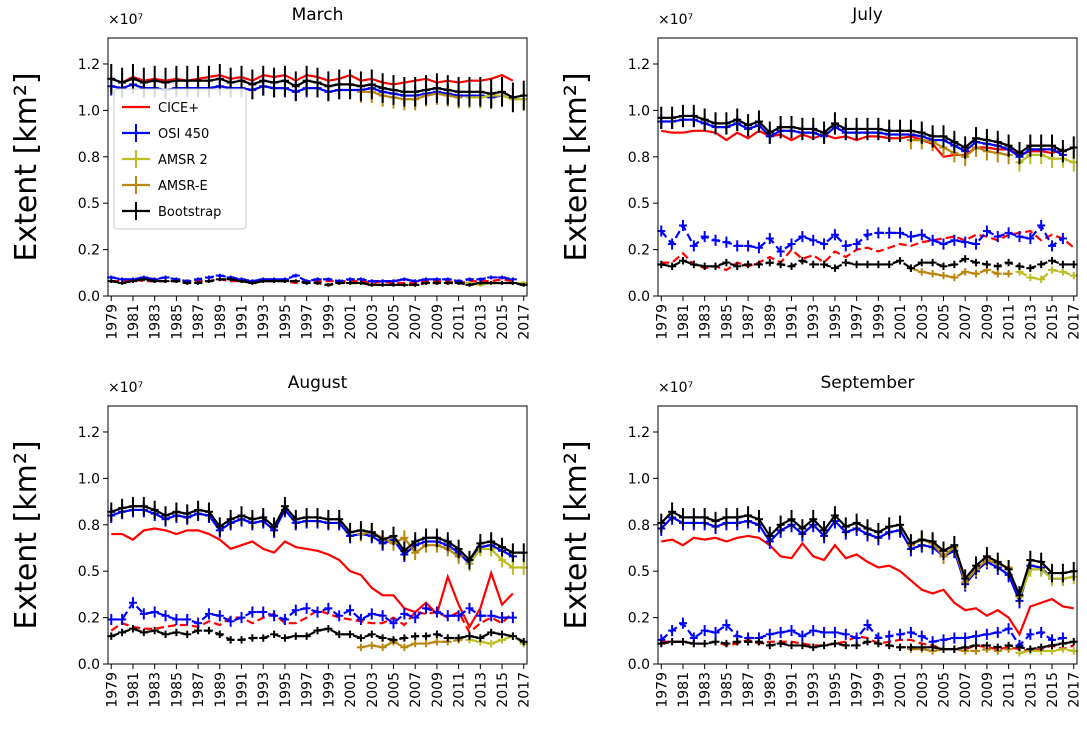 This screenshot has width=1087, height=738. Describe the element at coordinates (183, 160) in the screenshot. I see `legend-label: AMSR 2` at that location.